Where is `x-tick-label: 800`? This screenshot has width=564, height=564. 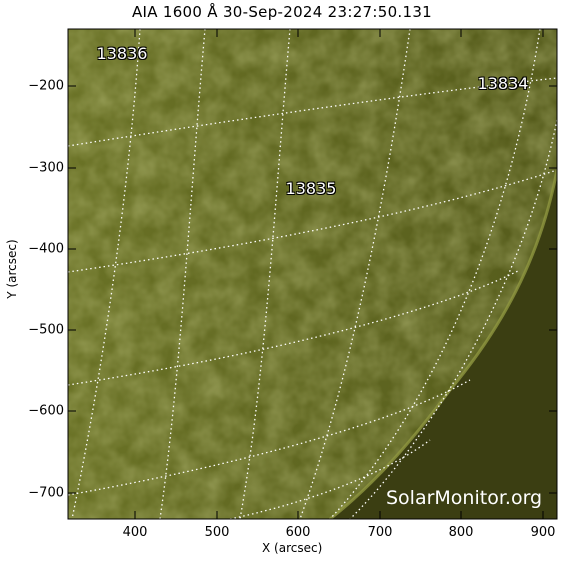 x-tick-label: 800 is located at coordinates (461, 532).